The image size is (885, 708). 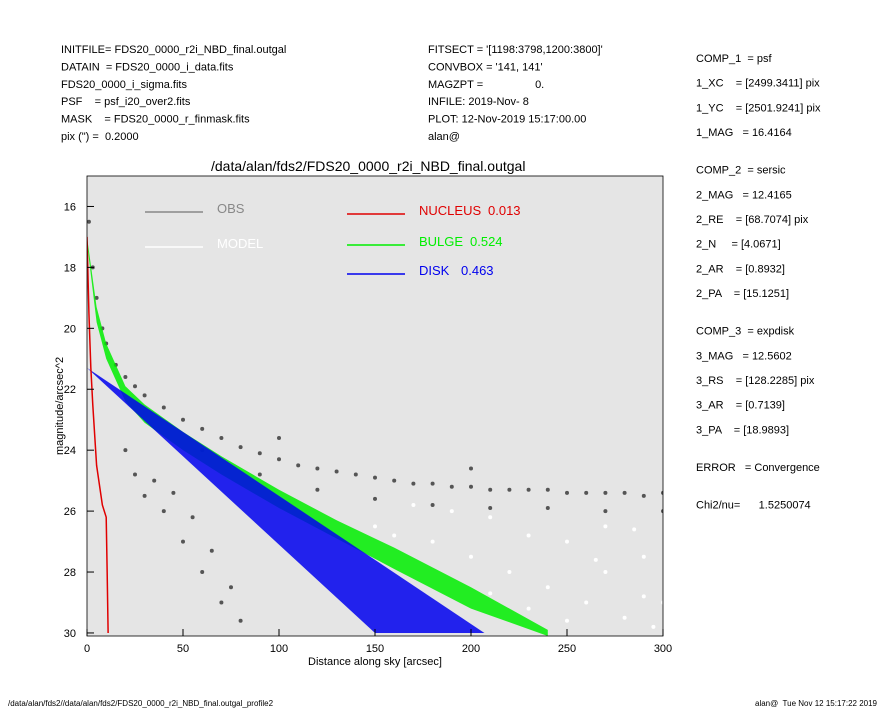 What do you see at coordinates (375, 662) in the screenshot?
I see `x-axis-label: Distance along sky [arcsec]` at bounding box center [375, 662].